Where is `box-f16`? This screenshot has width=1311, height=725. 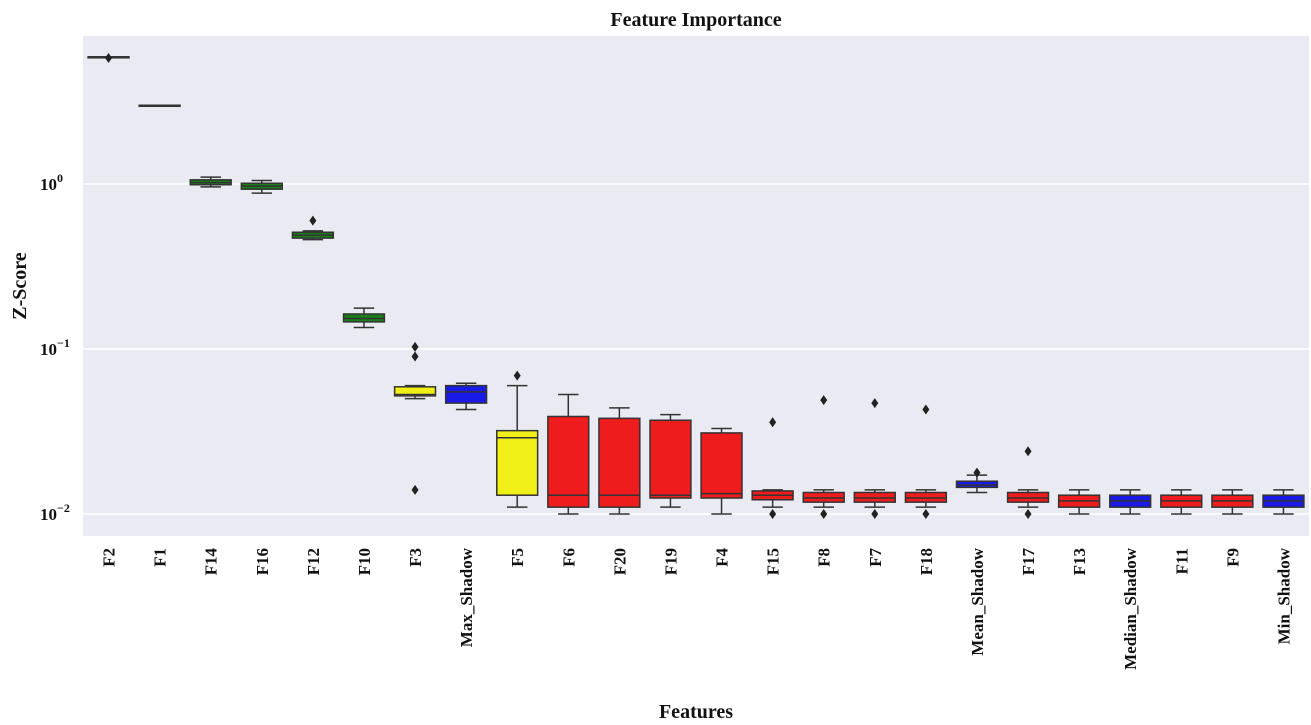 box-f16 is located at coordinates (261, 186).